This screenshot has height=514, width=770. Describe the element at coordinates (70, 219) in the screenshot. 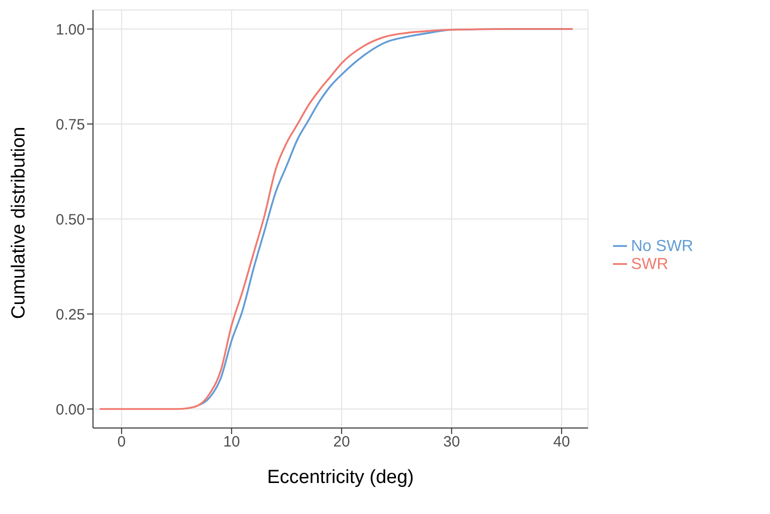

I see `y-tick-label: 0.50` at that location.